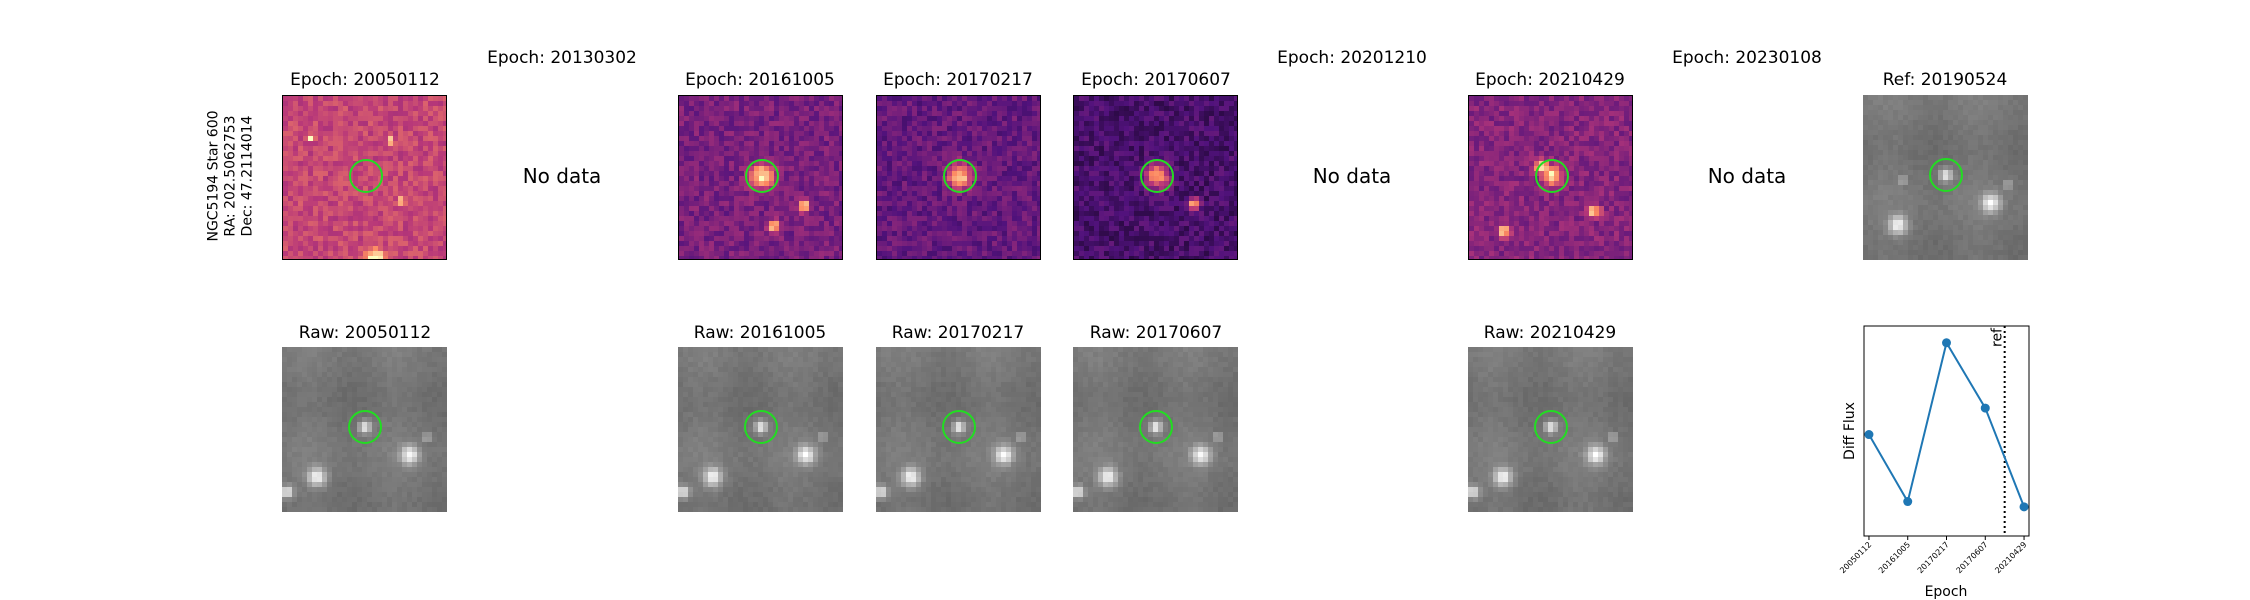 Image resolution: width=2250 pixels, height=600 pixels. What do you see at coordinates (760, 333) in the screenshot?
I see `raw-title-20161005: Raw: 20161005` at bounding box center [760, 333].